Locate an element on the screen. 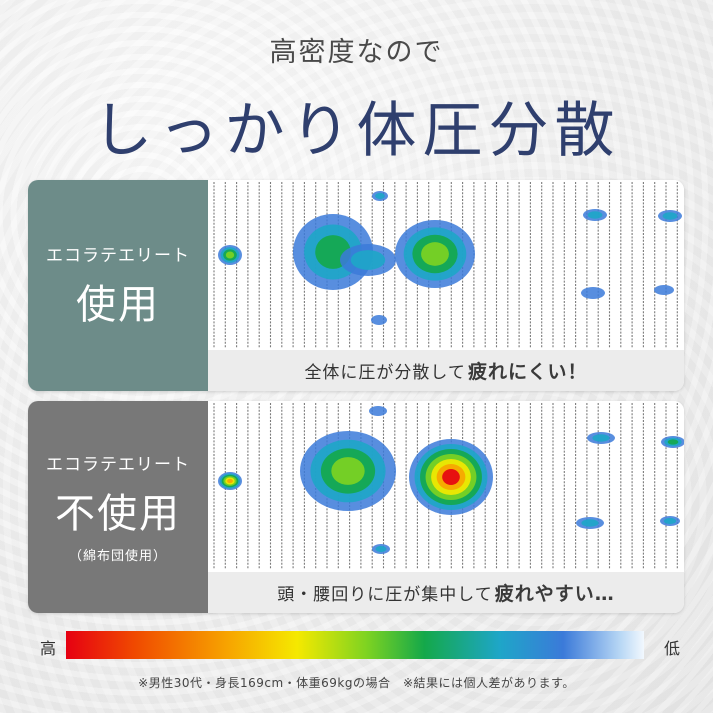 This screenshot has height=713, width=713. scale-low-label: 低 is located at coordinates (671, 648).